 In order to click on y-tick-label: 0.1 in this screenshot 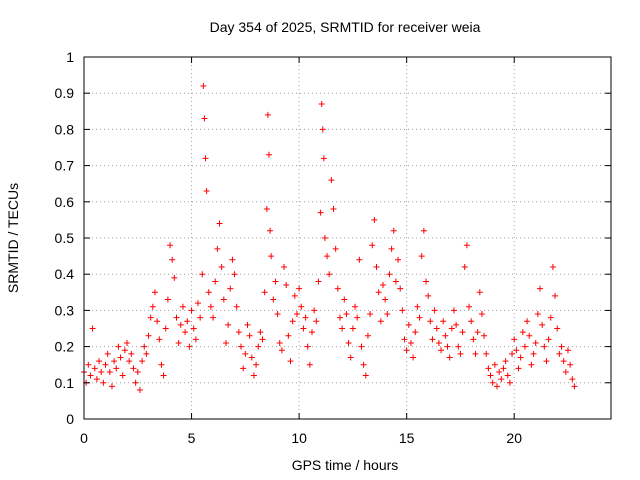, I will do `click(65, 383)`.